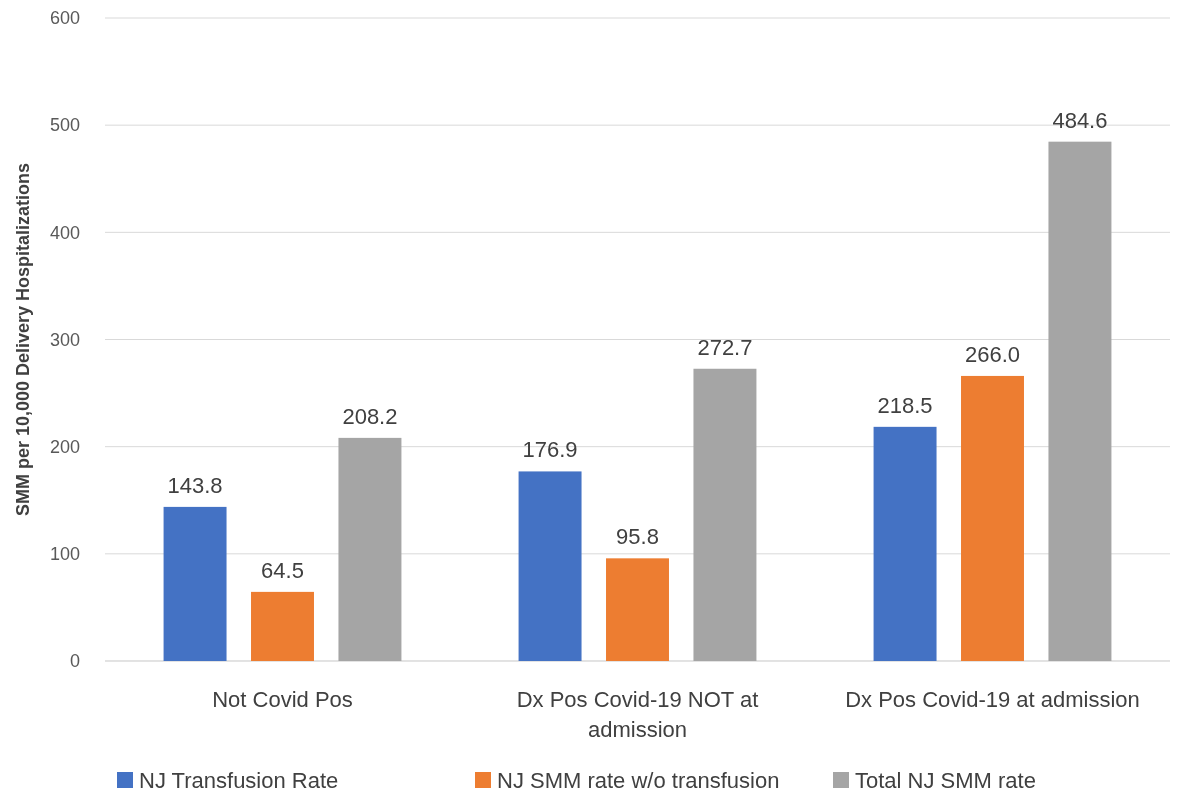 Image resolution: width=1190 pixels, height=808 pixels. Describe the element at coordinates (64, 125) in the screenshot. I see `y-tick-label: 500` at that location.